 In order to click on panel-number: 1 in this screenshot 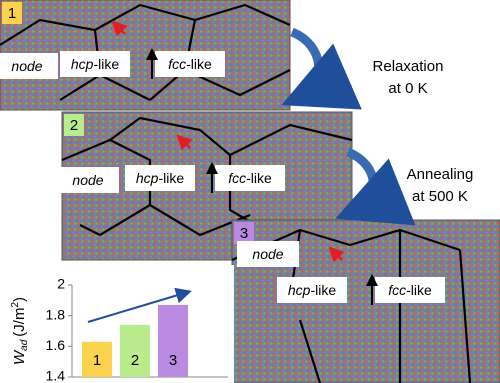, I will do `click(12, 13)`.